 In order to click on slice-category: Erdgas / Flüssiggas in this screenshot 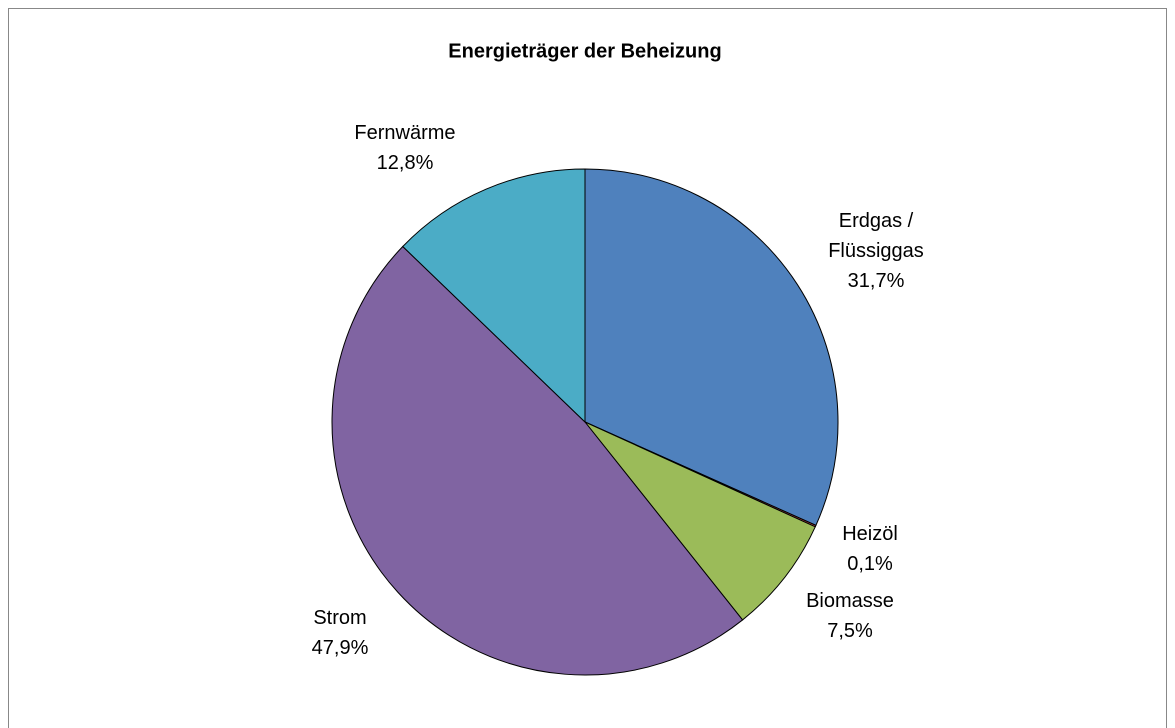, I will do `click(876, 236)`.